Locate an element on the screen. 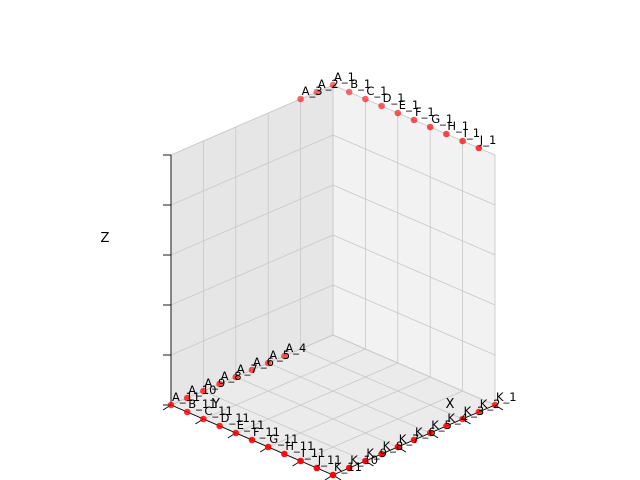  point-label: K_11 is located at coordinates (348, 467).